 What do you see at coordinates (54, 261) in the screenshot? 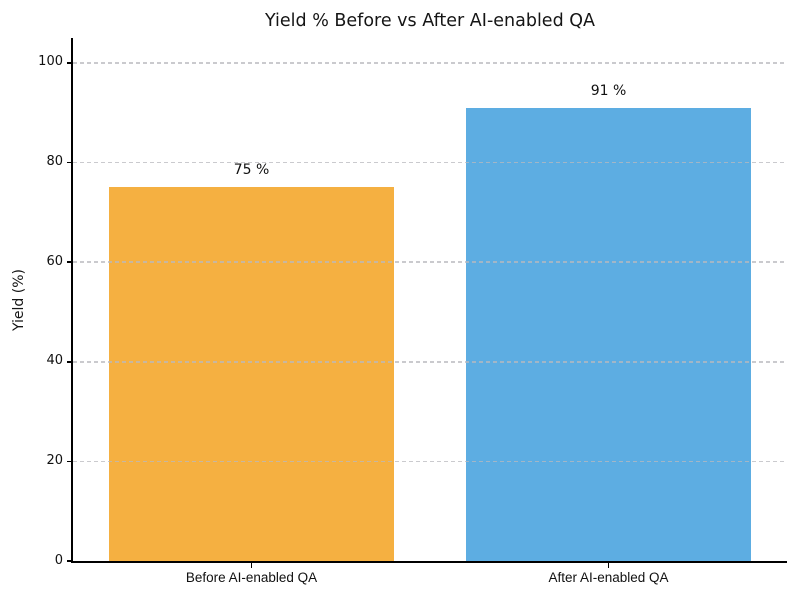
I see `y-tick-label: 60` at bounding box center [54, 261].